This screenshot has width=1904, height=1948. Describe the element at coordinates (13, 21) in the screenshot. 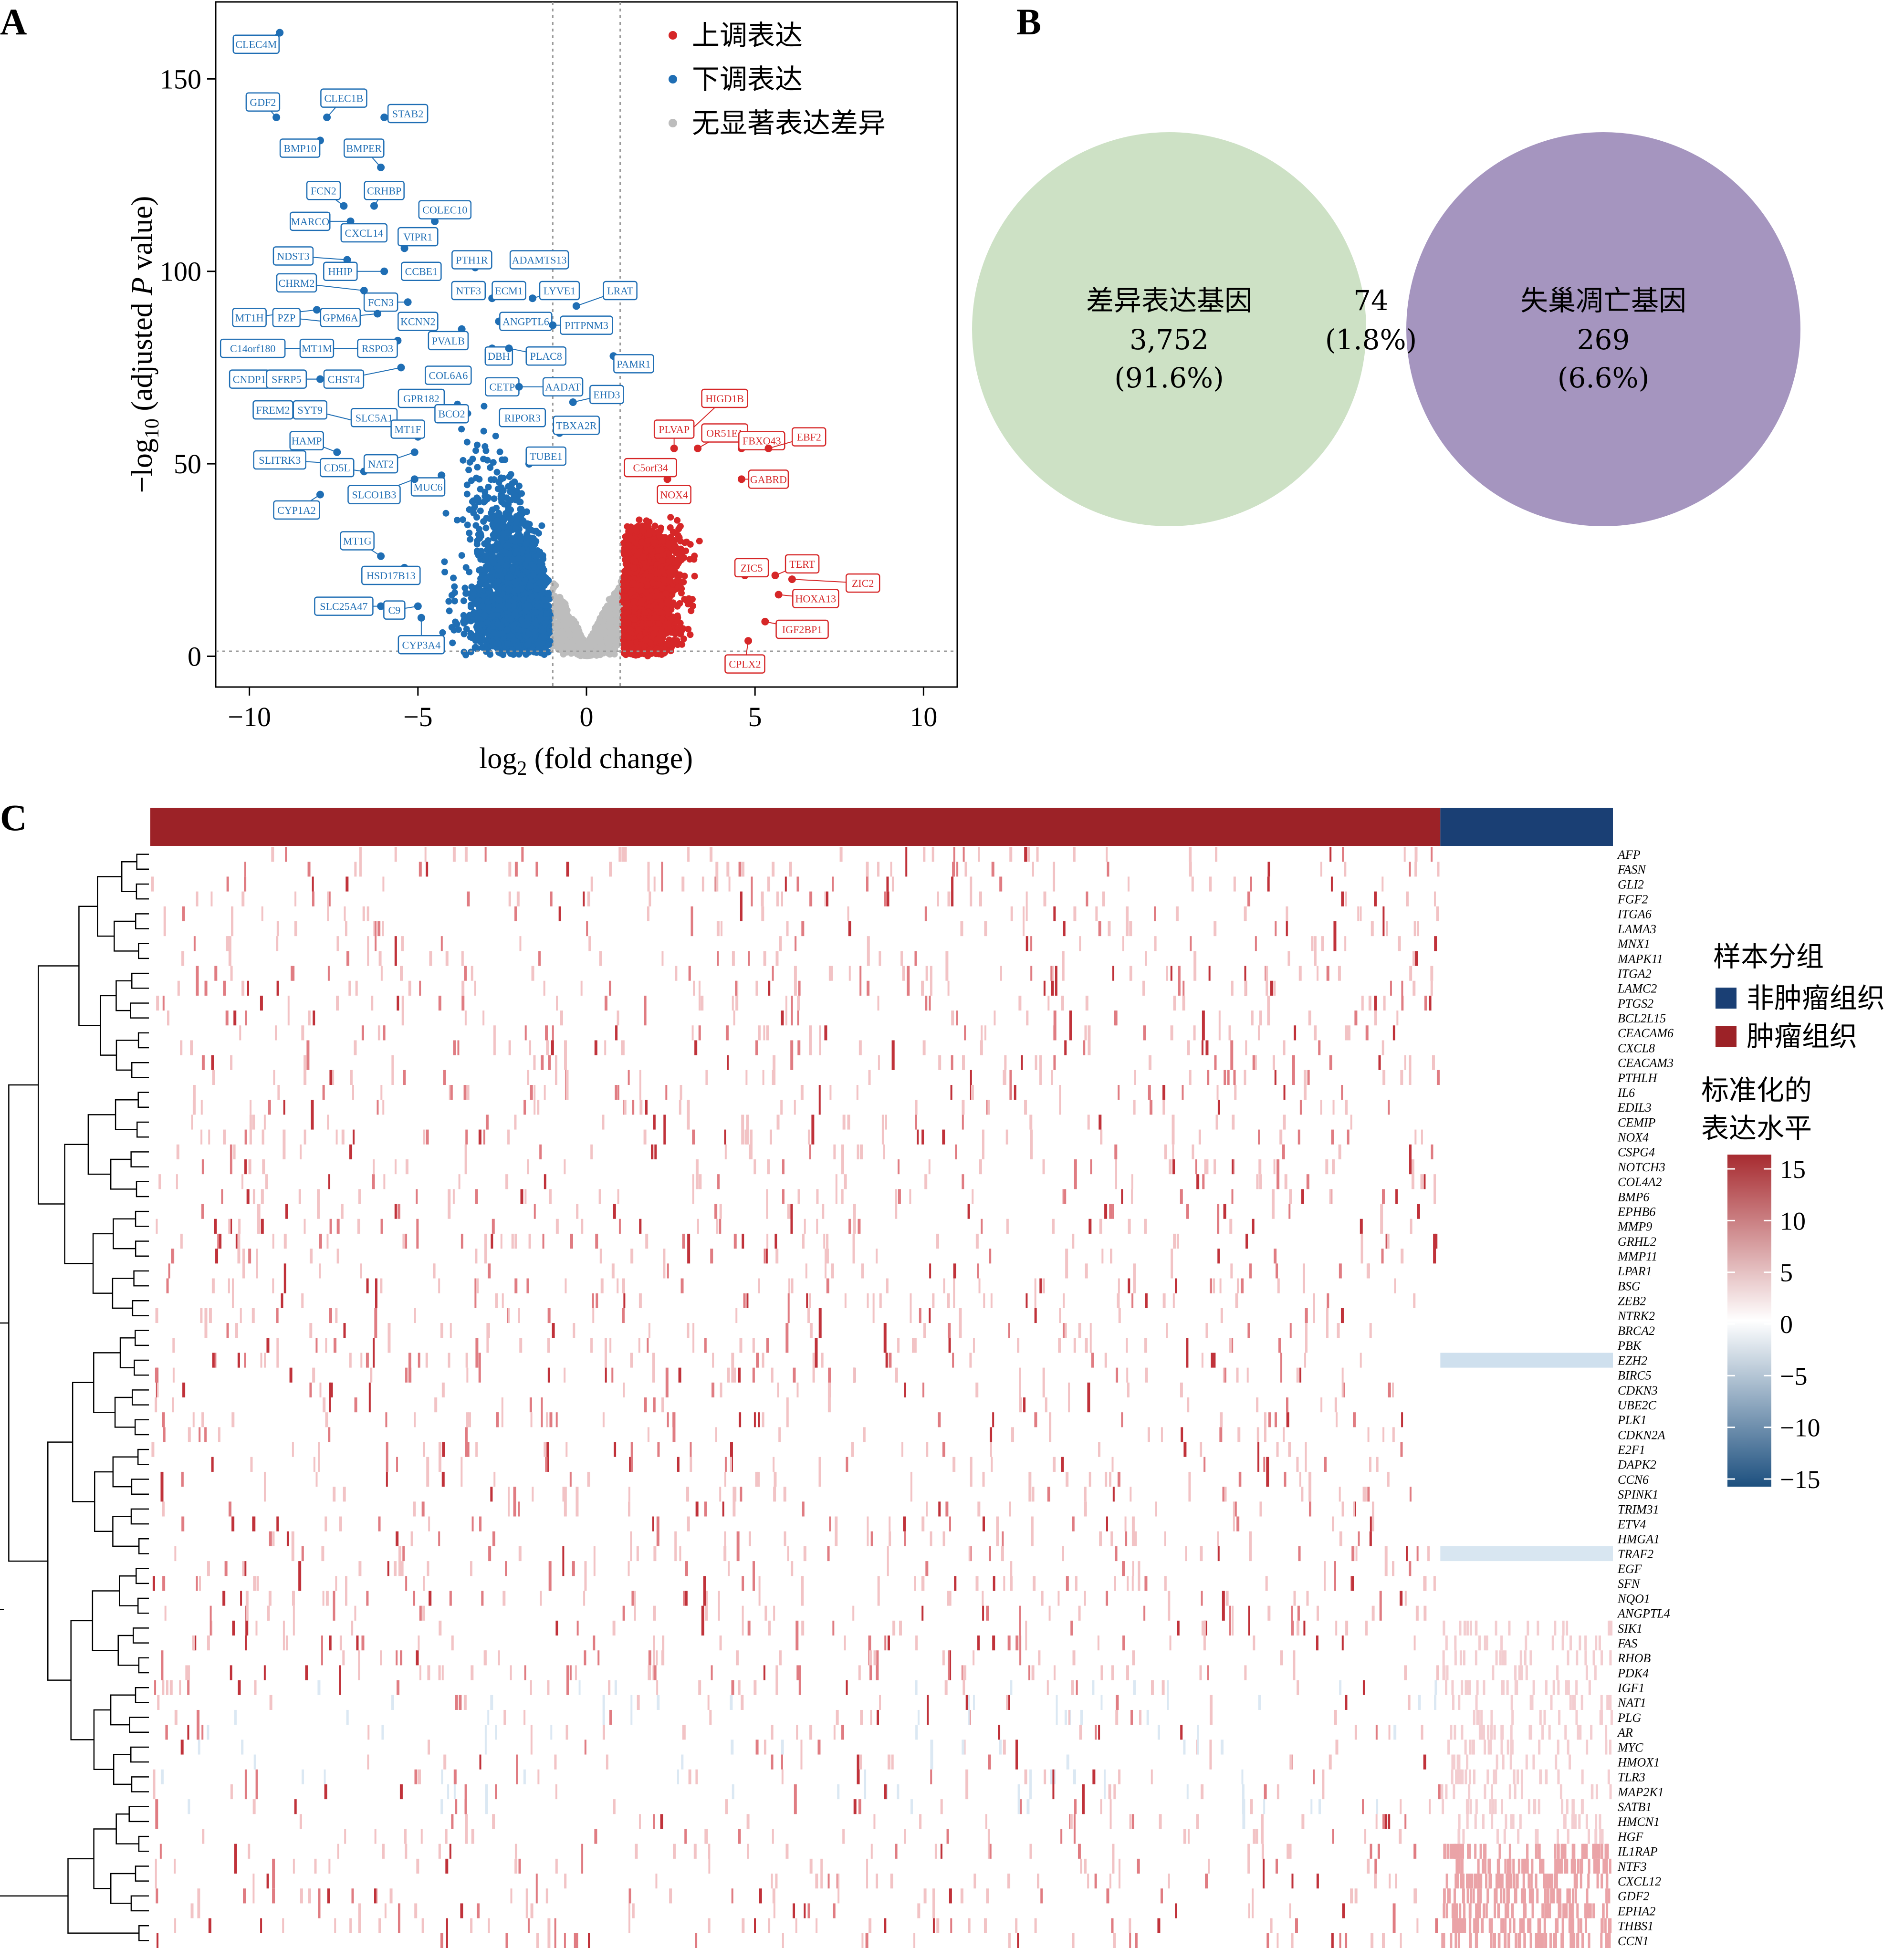

I see `panel-a-letter: A` at that location.